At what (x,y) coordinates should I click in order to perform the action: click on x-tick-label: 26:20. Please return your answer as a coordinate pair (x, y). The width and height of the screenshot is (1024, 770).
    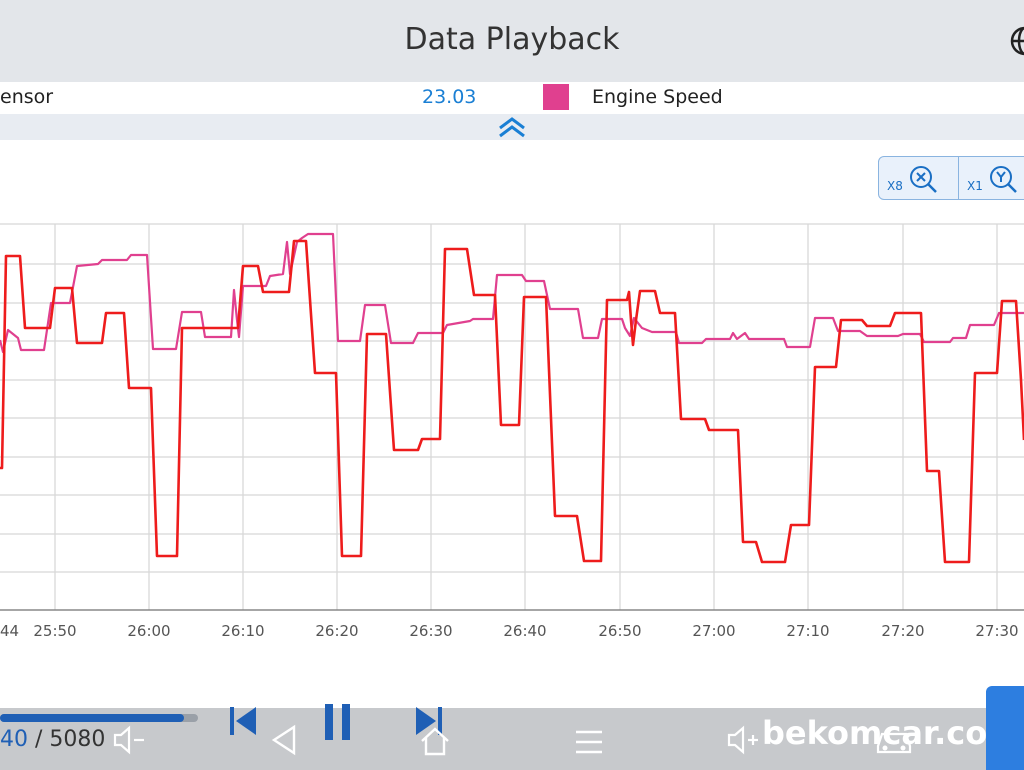
    Looking at the image, I should click on (336, 631).